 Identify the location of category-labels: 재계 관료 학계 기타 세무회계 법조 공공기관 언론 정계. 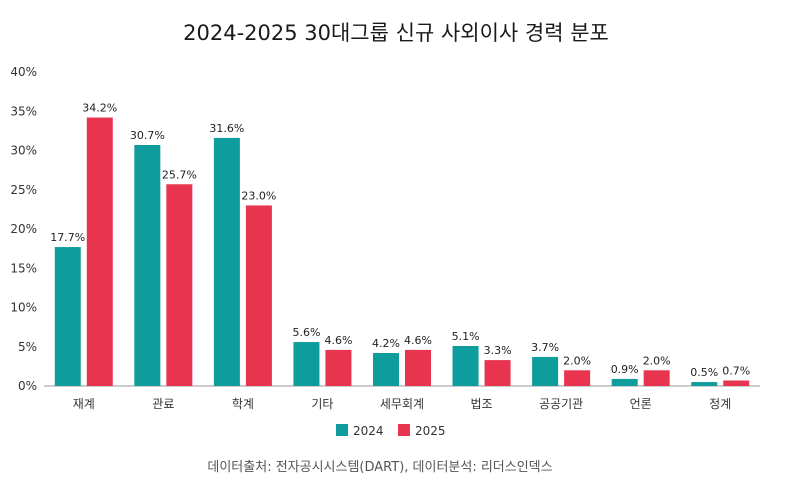
(402, 404).